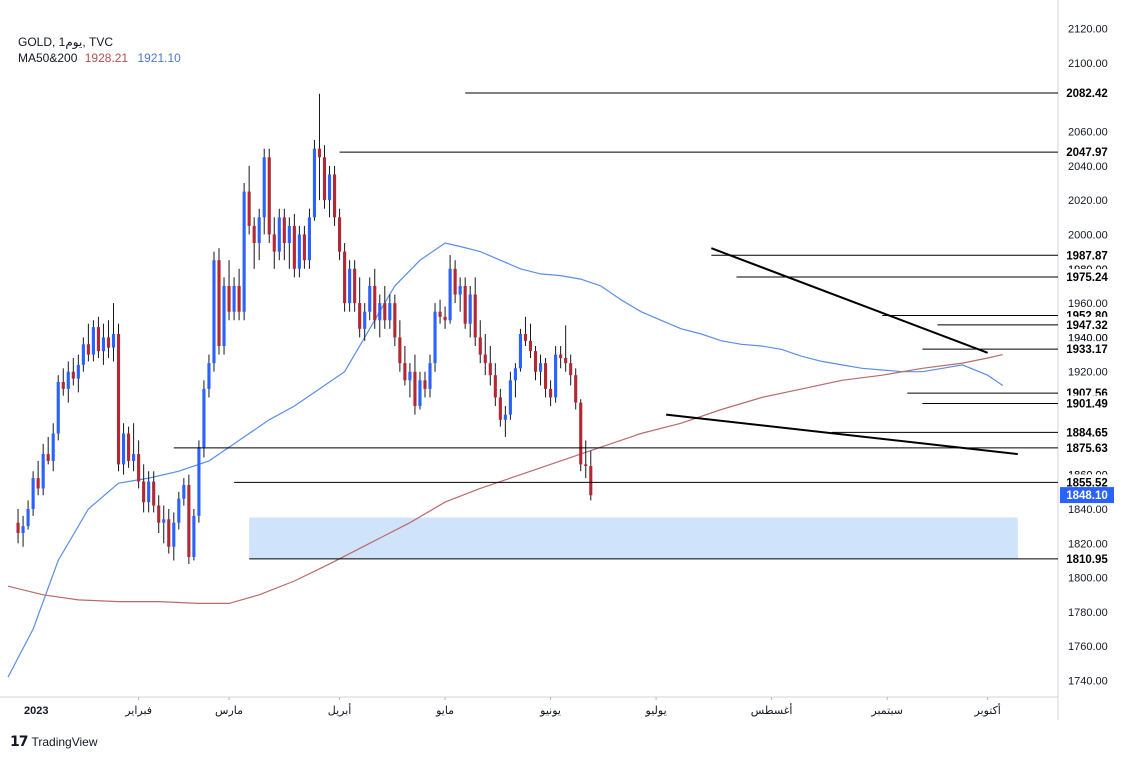  I want to click on y-tick-label: 1780.00, so click(1088, 613).